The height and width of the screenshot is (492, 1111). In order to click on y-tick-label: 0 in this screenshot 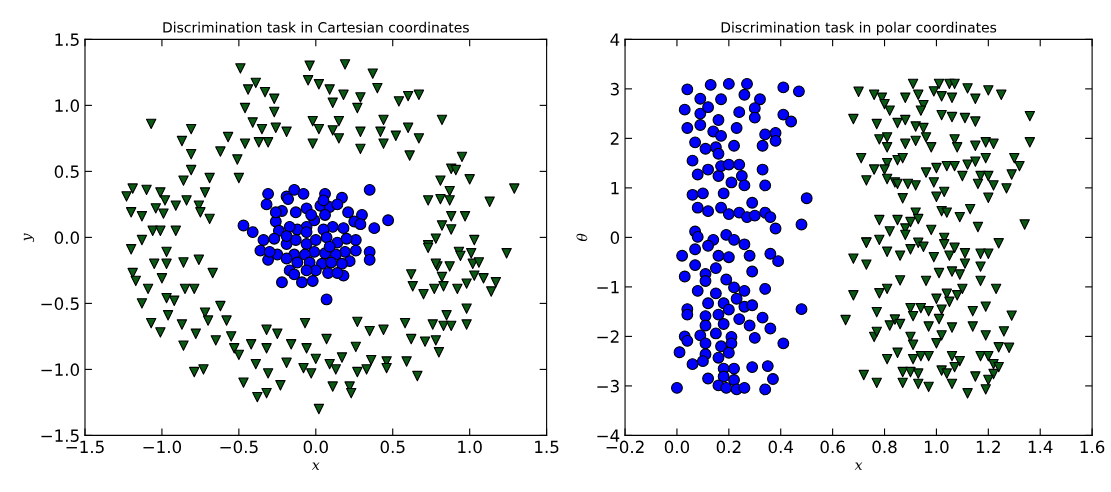, I will do `click(615, 237)`.